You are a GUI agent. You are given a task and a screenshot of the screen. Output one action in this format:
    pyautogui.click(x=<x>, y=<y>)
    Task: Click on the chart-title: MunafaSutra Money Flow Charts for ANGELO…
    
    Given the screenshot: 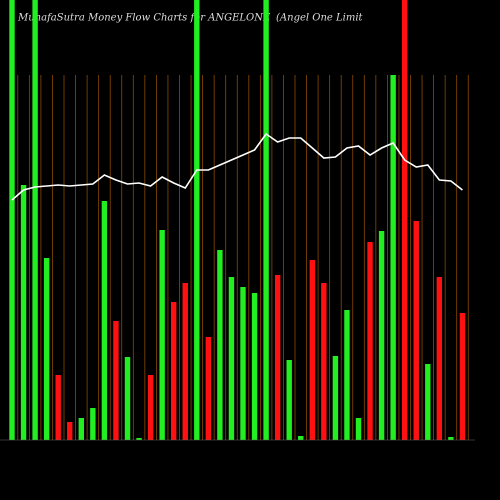 What is the action you would take?
    pyautogui.click(x=144, y=18)
    